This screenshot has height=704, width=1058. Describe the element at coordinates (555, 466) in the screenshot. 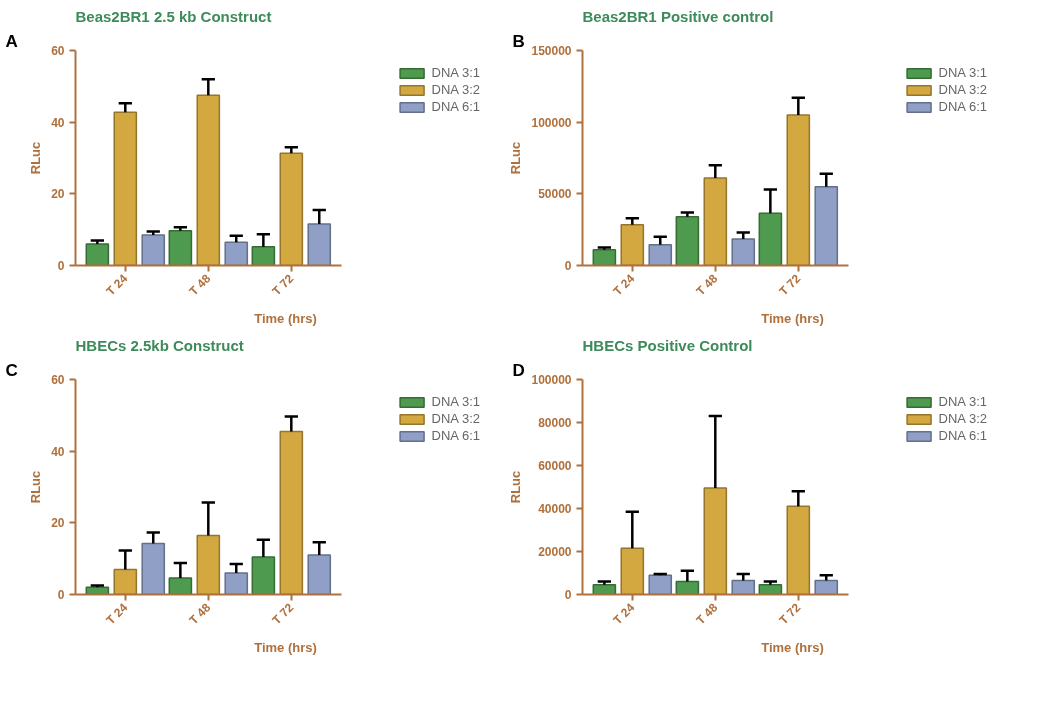

I see `y-tick-label: 60000` at that location.